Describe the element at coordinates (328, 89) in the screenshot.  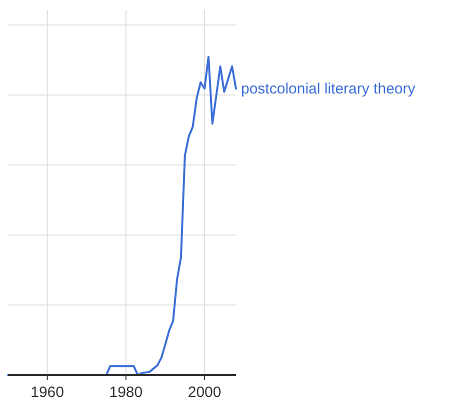
I see `series-label: postcolonial literary theory` at that location.